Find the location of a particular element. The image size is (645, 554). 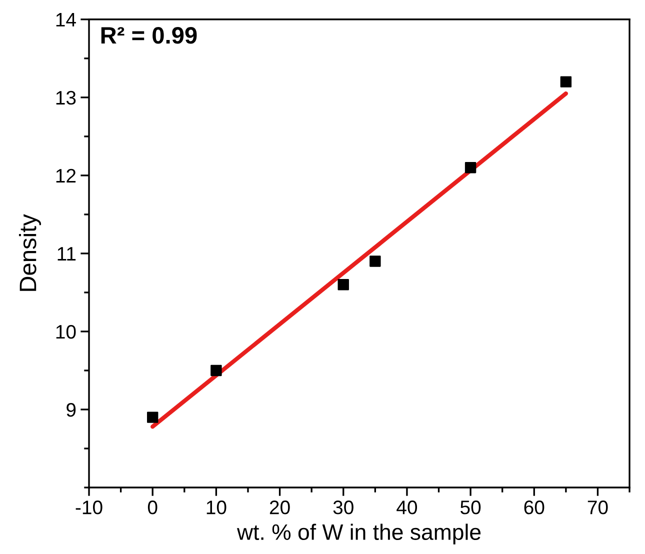

y-tick-label: 14 is located at coordinates (66, 19).